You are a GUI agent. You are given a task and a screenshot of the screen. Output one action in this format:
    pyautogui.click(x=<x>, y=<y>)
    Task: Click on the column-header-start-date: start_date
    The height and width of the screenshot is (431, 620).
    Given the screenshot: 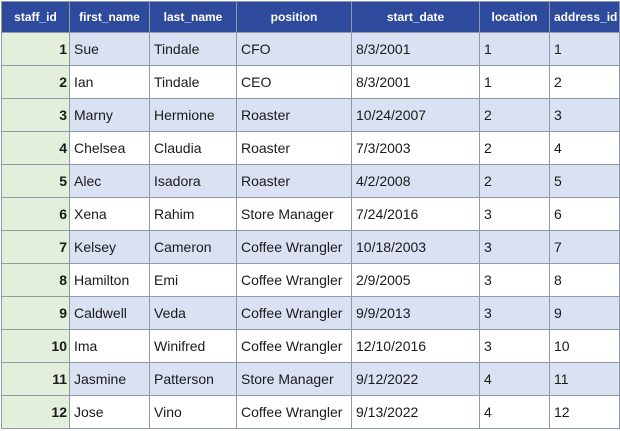 What is the action you would take?
    pyautogui.click(x=415, y=17)
    